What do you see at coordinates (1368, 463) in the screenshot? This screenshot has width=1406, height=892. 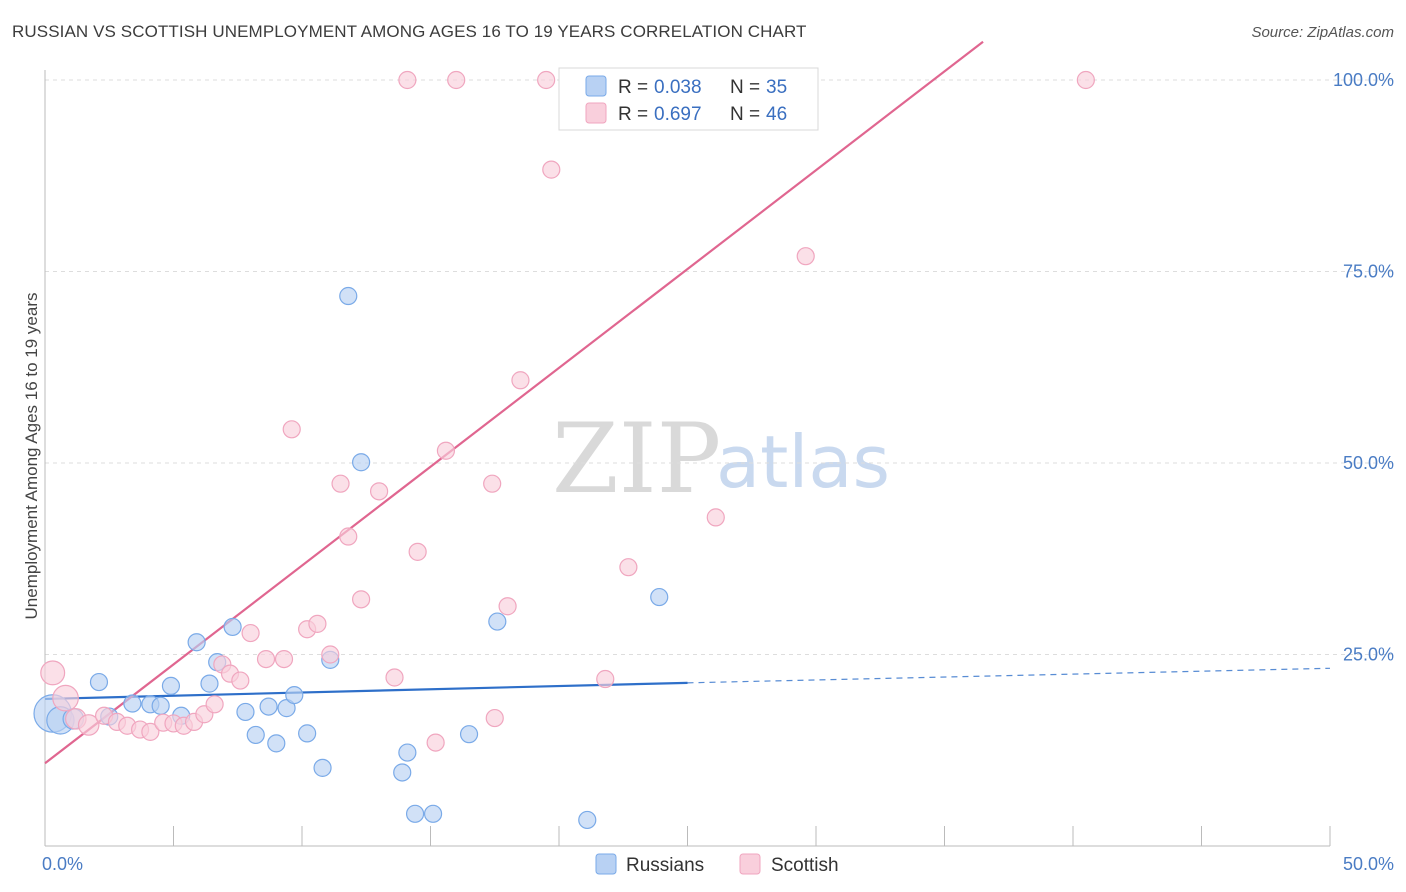 I see `y-tick-label: 50.0%` at bounding box center [1368, 463].